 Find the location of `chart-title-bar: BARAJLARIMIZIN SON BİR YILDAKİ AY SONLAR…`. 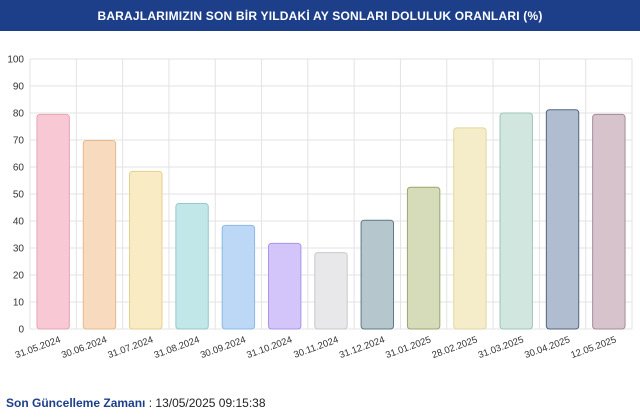

chart-title-bar: BARAJLARIMIZIN SON BİR YILDAKİ AY SONLAR… is located at coordinates (320, 15).